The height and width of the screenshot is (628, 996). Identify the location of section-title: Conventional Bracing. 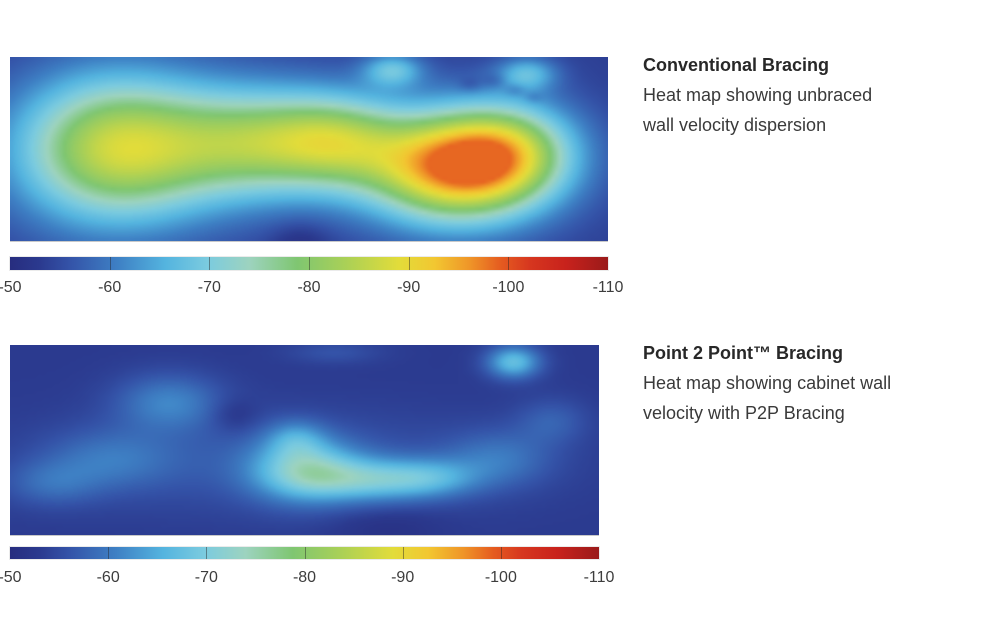
(736, 65).